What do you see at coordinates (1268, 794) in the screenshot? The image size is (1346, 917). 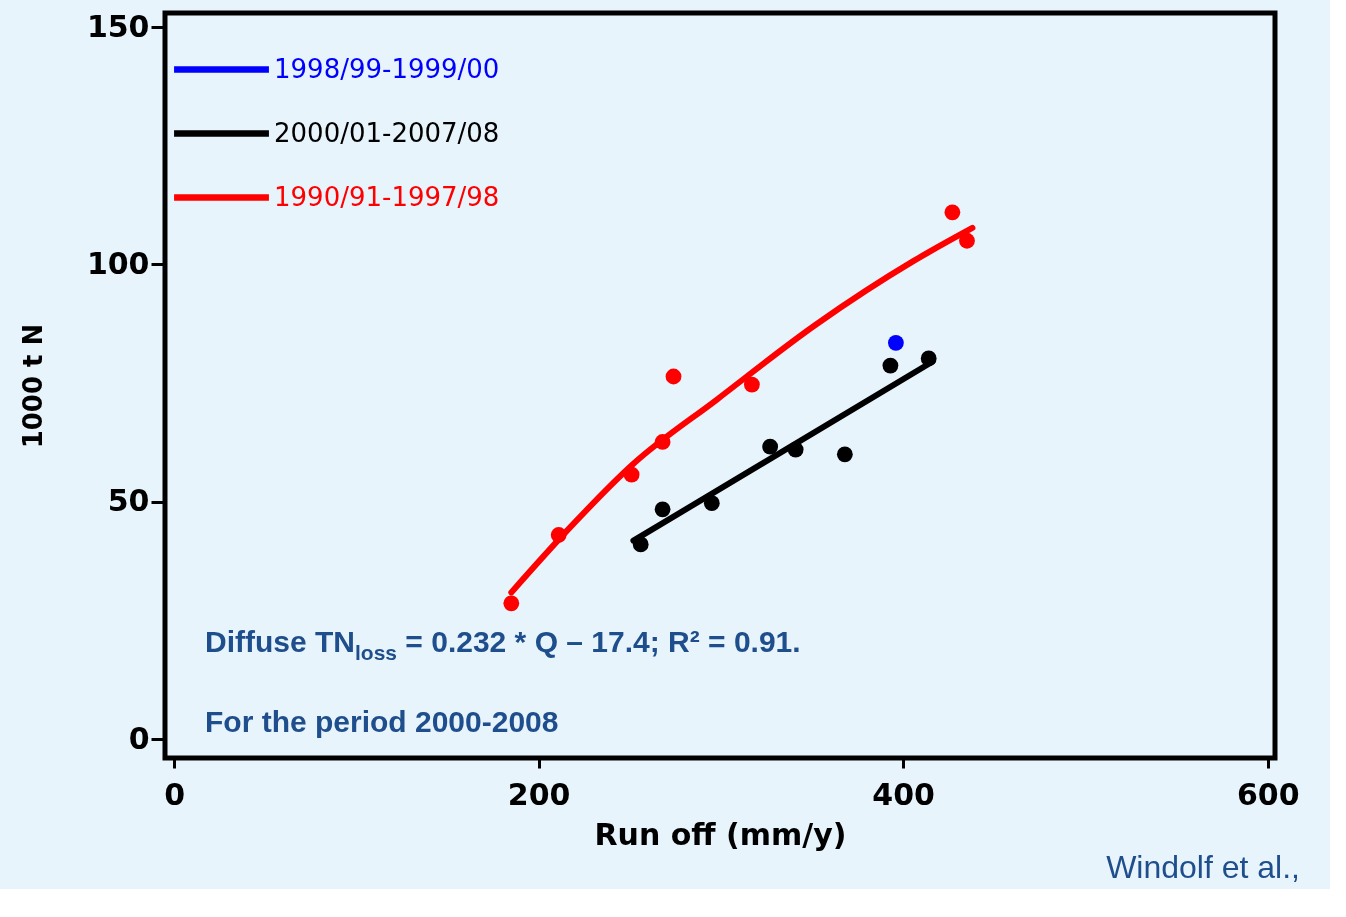 I see `x-tick-label: 600` at bounding box center [1268, 794].